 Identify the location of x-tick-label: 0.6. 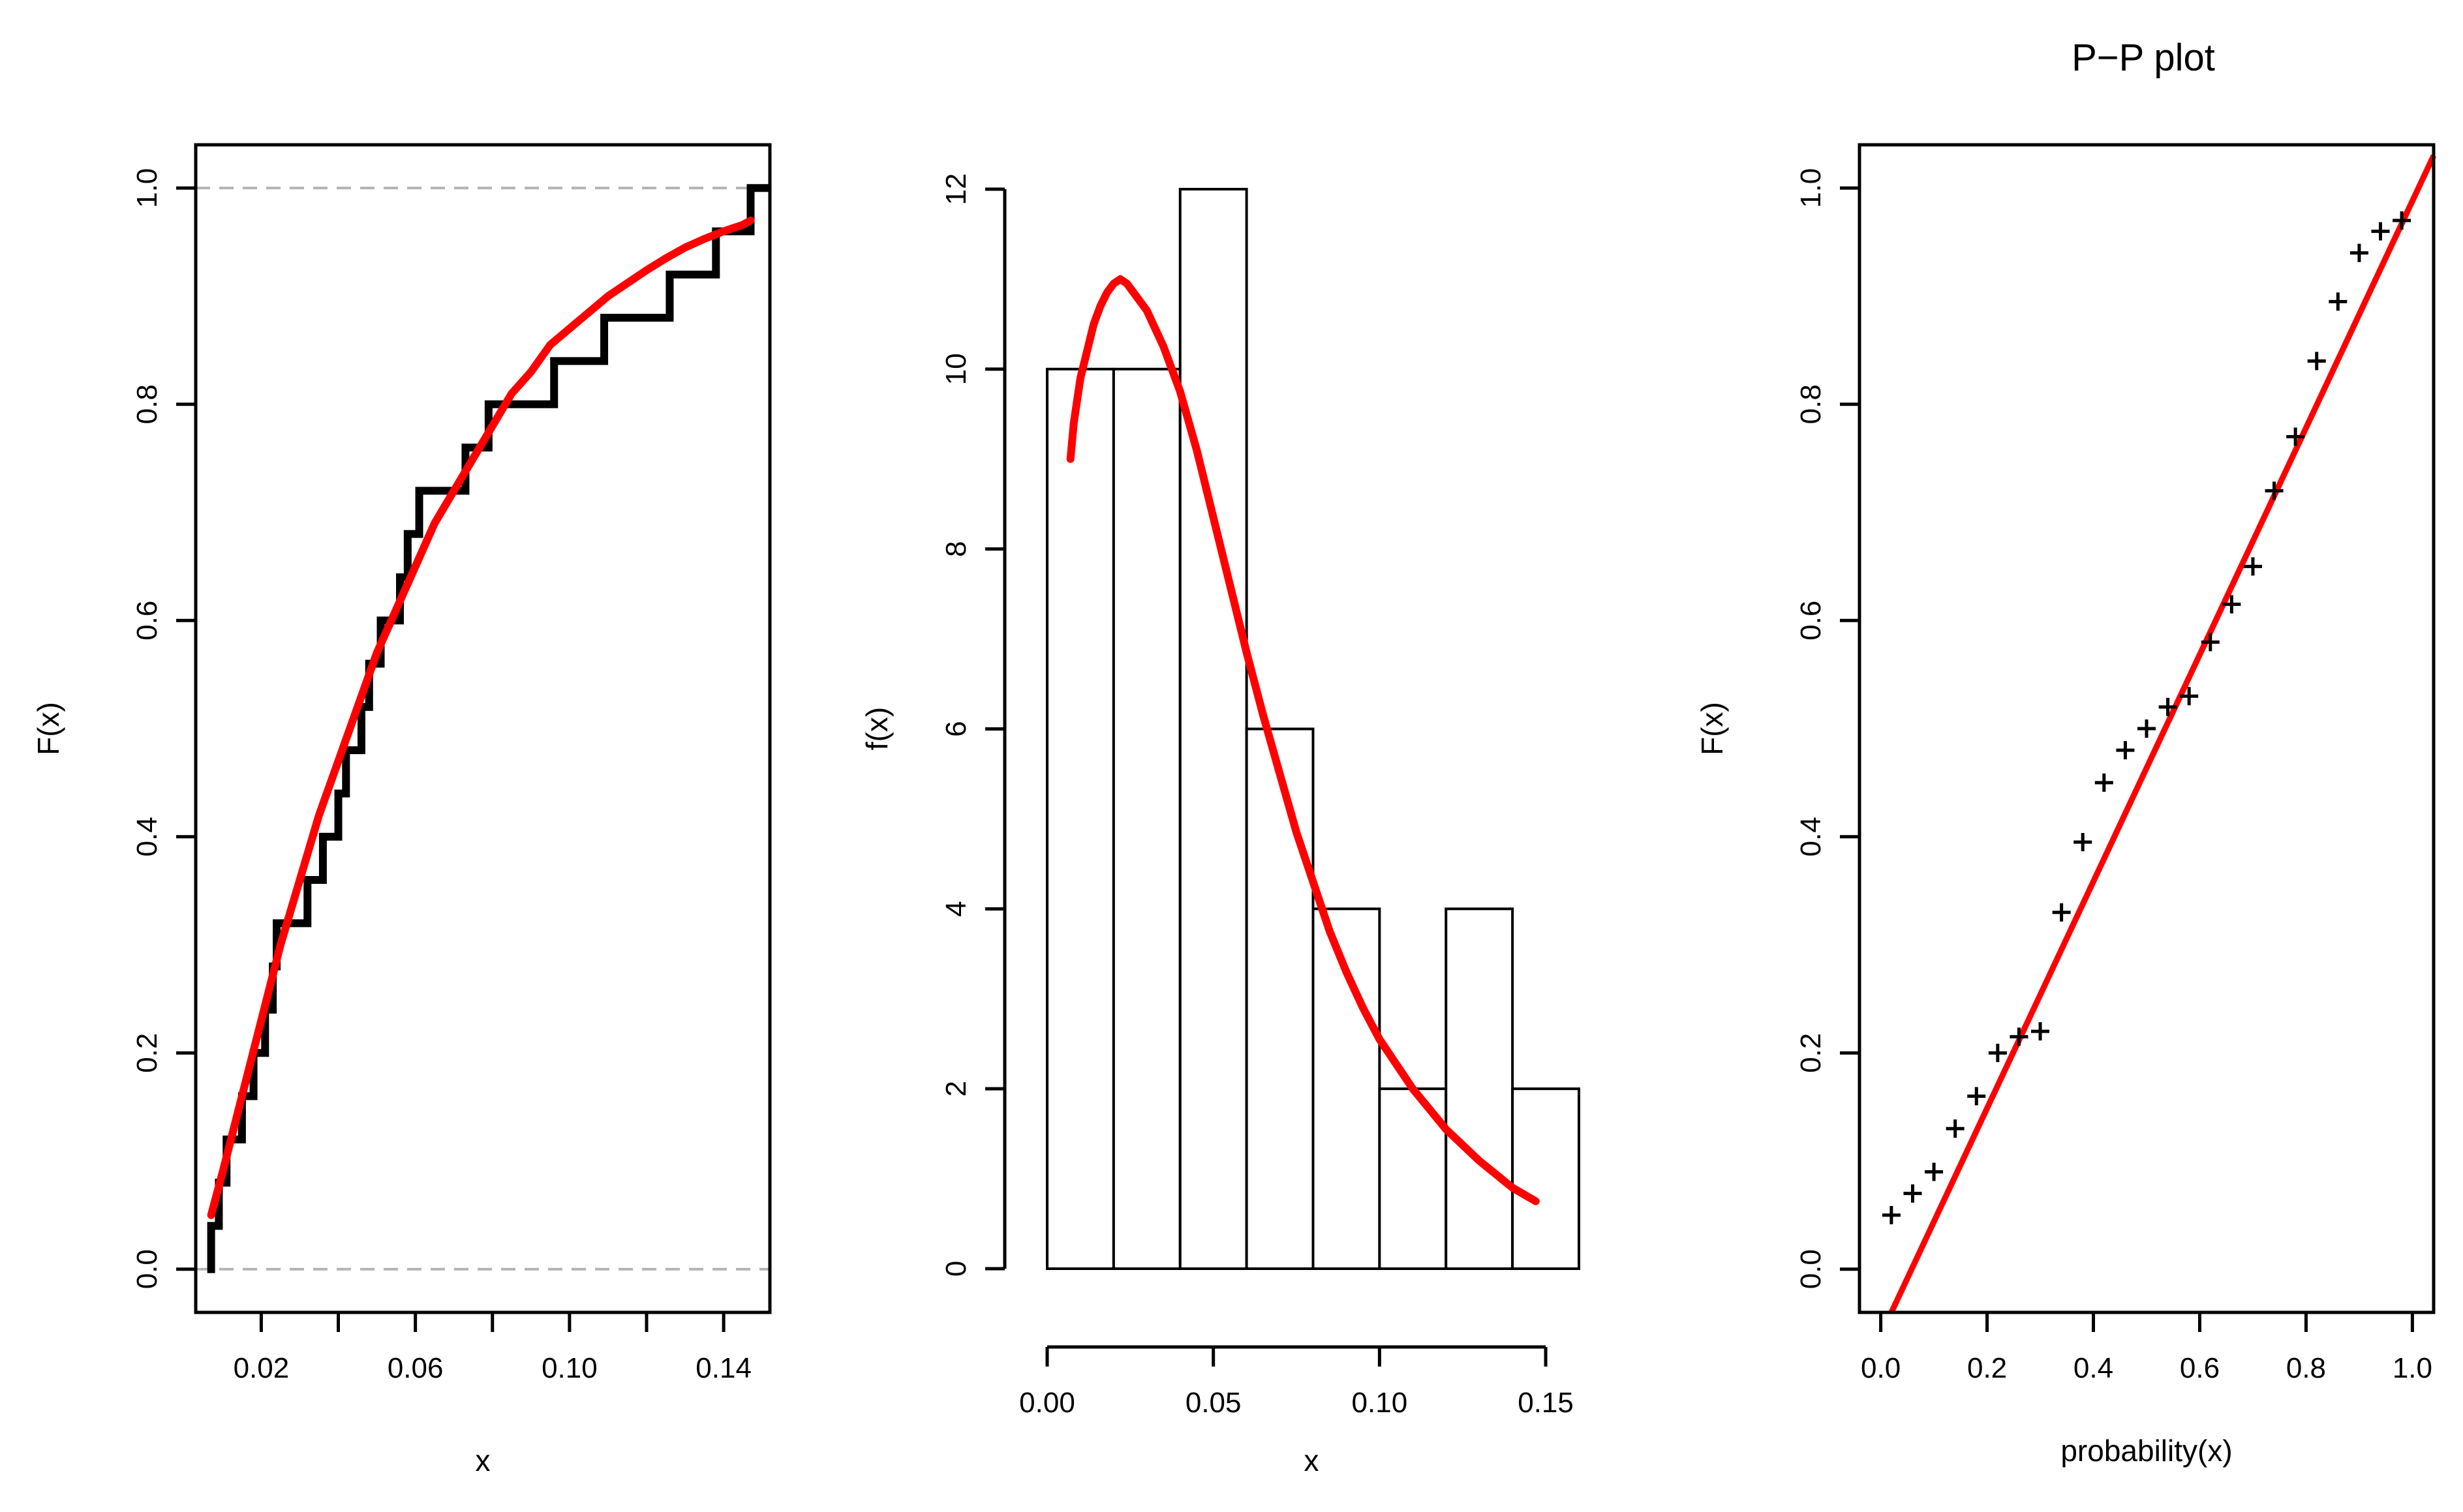
(2200, 1368).